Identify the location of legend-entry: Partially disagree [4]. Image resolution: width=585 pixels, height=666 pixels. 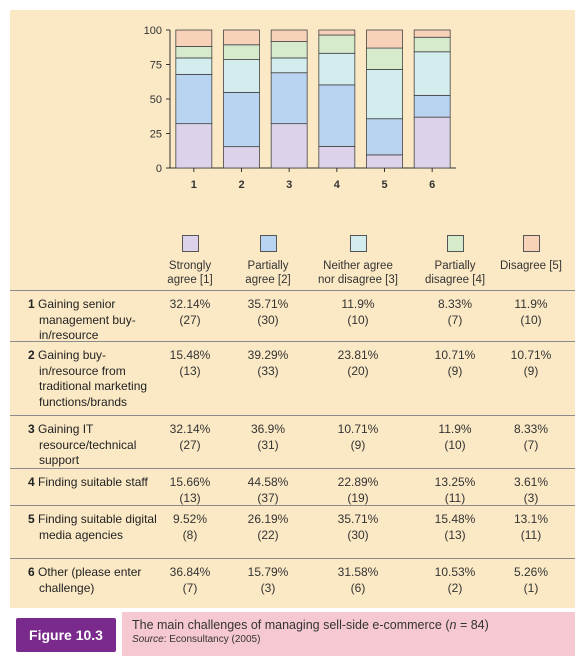
(455, 261).